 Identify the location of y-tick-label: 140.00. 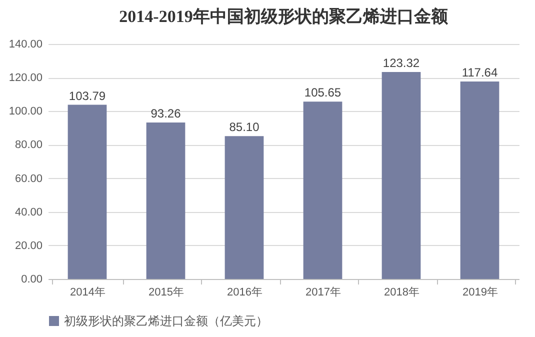
(25, 44).